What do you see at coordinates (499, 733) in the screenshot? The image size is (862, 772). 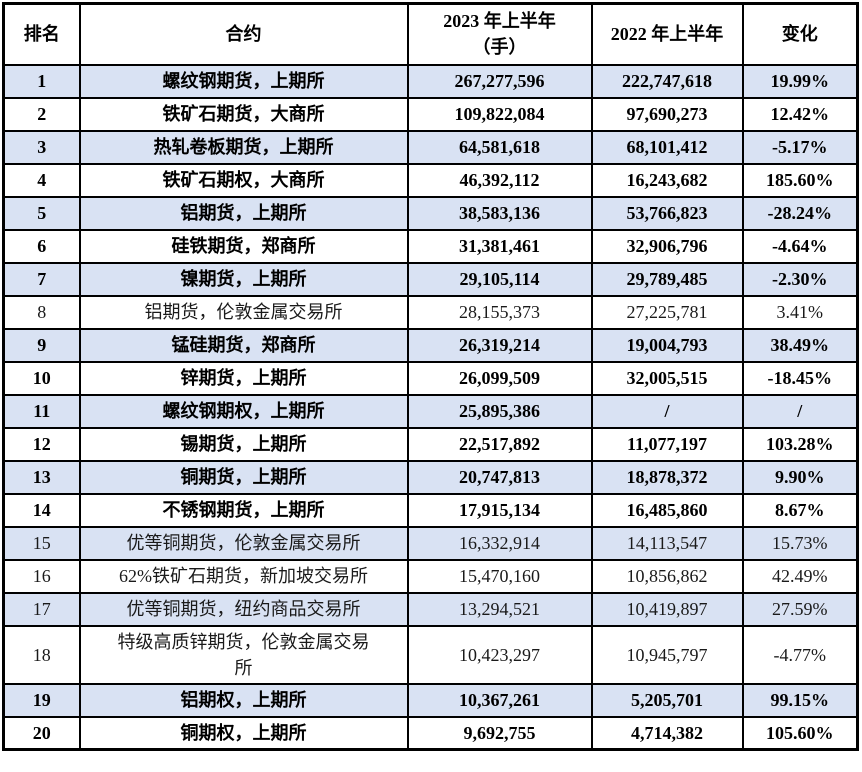 I see `volume-2023-cell: 9,692,755` at bounding box center [499, 733].